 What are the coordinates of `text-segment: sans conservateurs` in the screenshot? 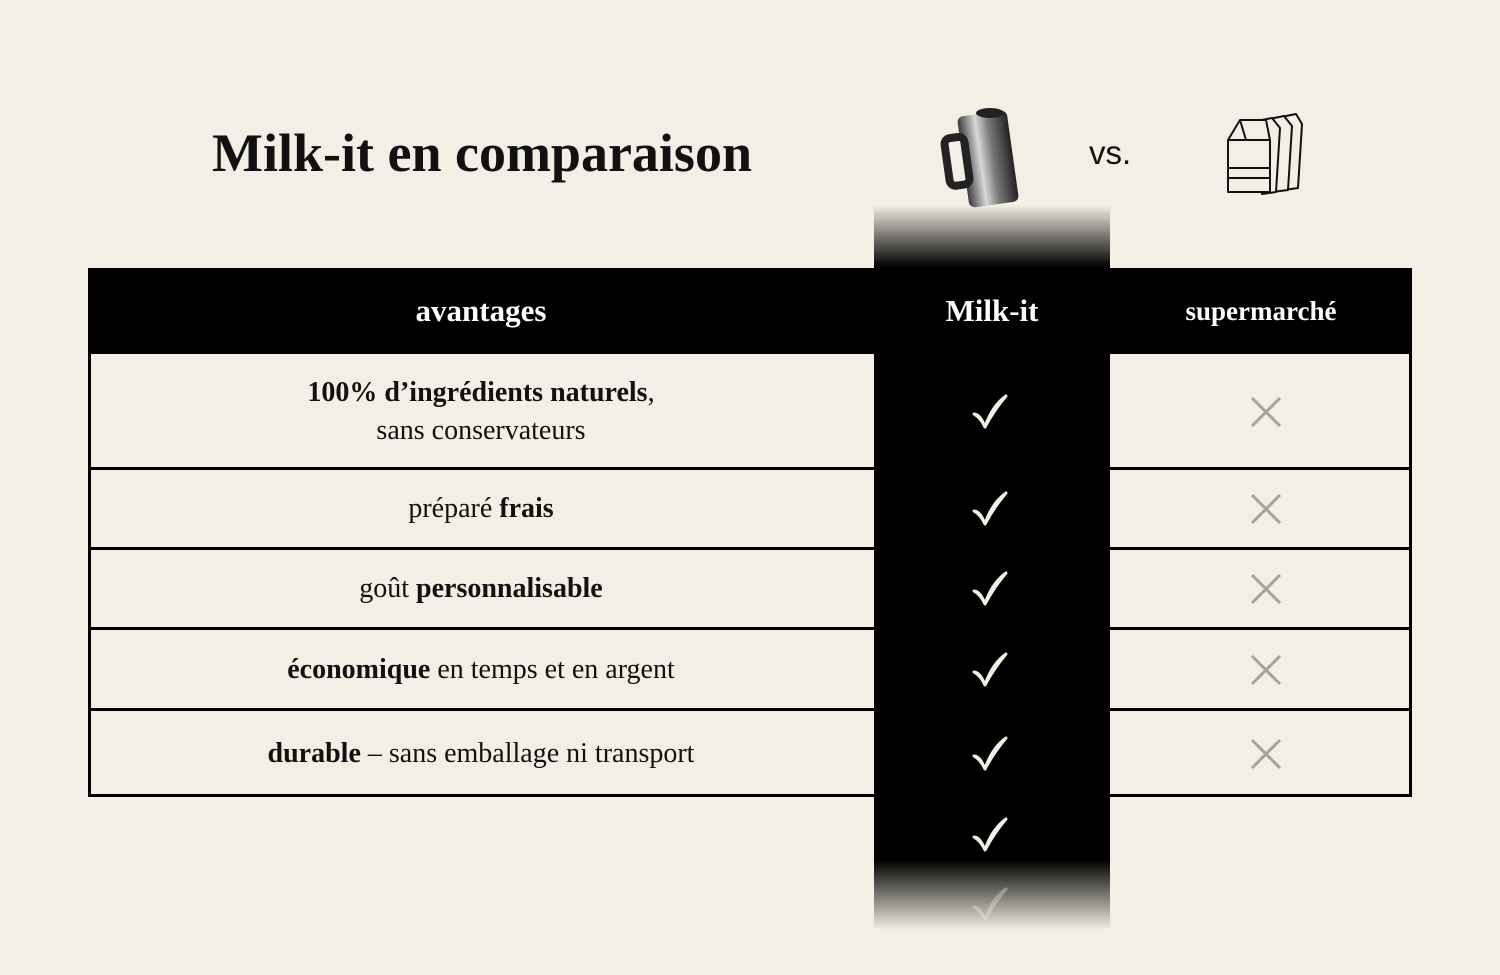 It's located at (481, 430).